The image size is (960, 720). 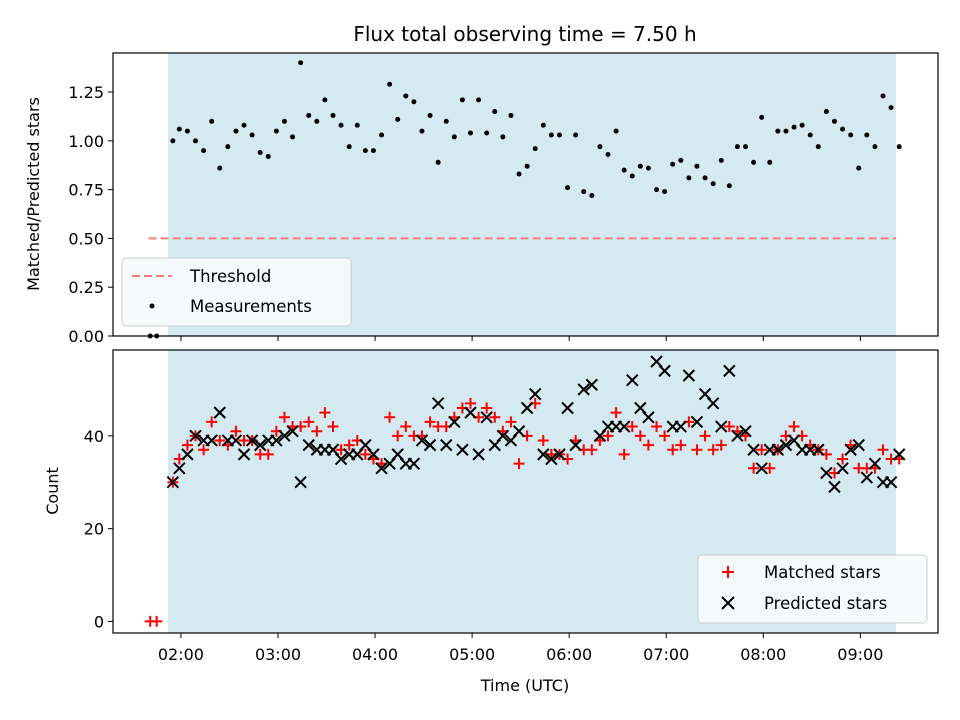 What do you see at coordinates (524, 685) in the screenshot?
I see `x-axis-label: Time (UTC)` at bounding box center [524, 685].